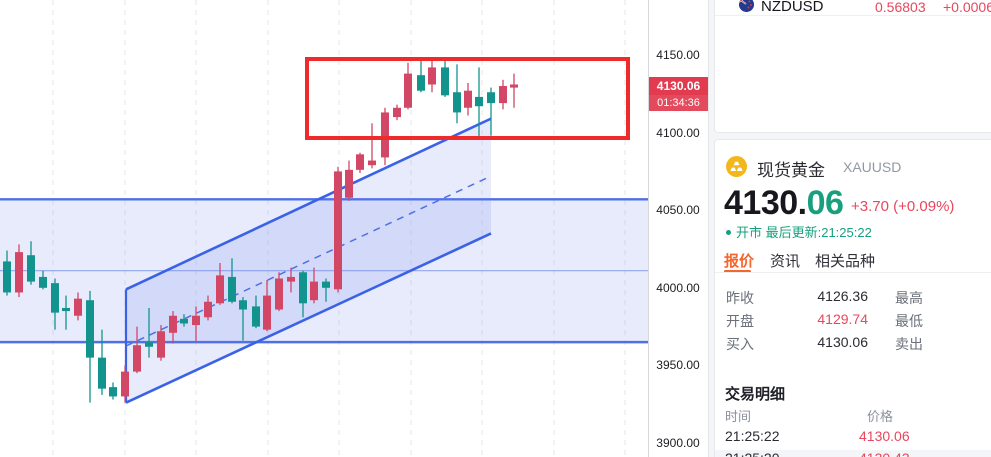 The image size is (991, 457). Describe the element at coordinates (678, 210) in the screenshot. I see `price-tick-label: 4050.00` at that location.